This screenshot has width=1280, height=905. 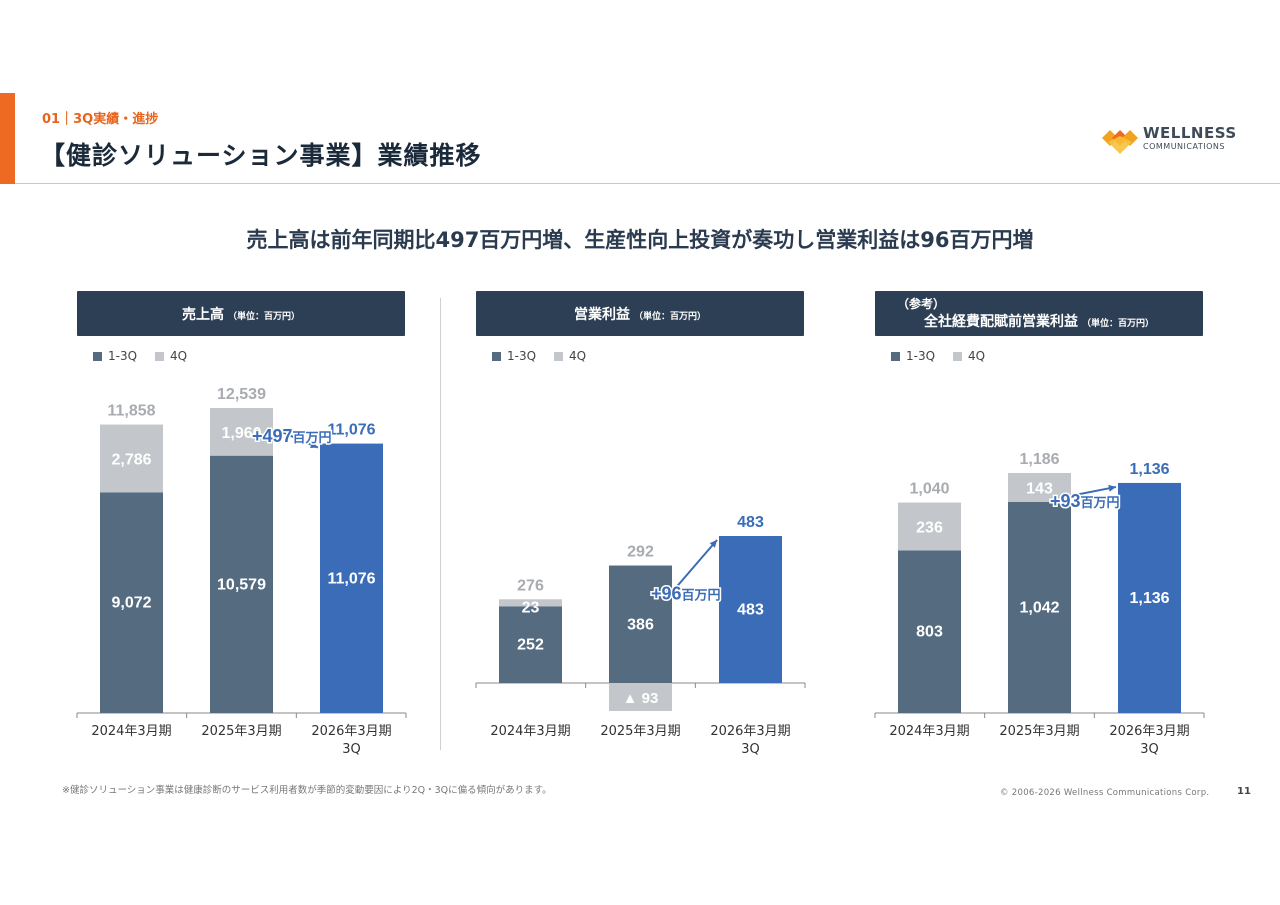 I want to click on pre-alloc-unit: （単位：百万円）, so click(x=1117, y=323).